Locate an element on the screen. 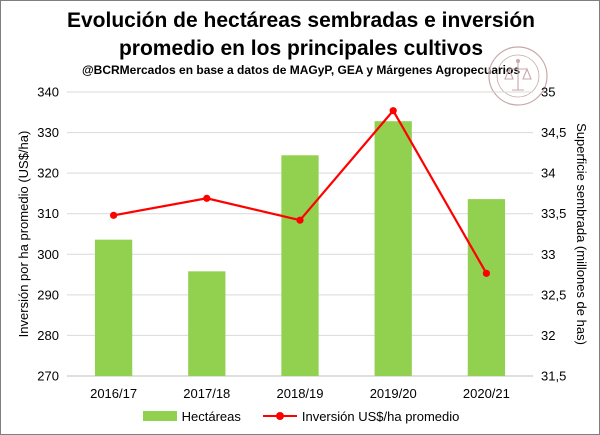 Image resolution: width=600 pixels, height=435 pixels. chart-legend: Hectáreas Inversión US$/ha promedio is located at coordinates (300, 416).